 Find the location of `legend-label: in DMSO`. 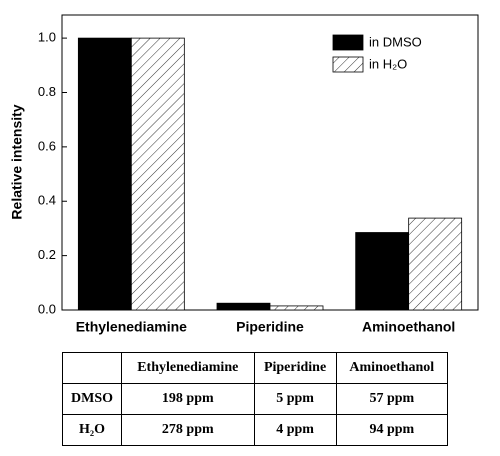

legend-label: in DMSO is located at coordinates (395, 41).